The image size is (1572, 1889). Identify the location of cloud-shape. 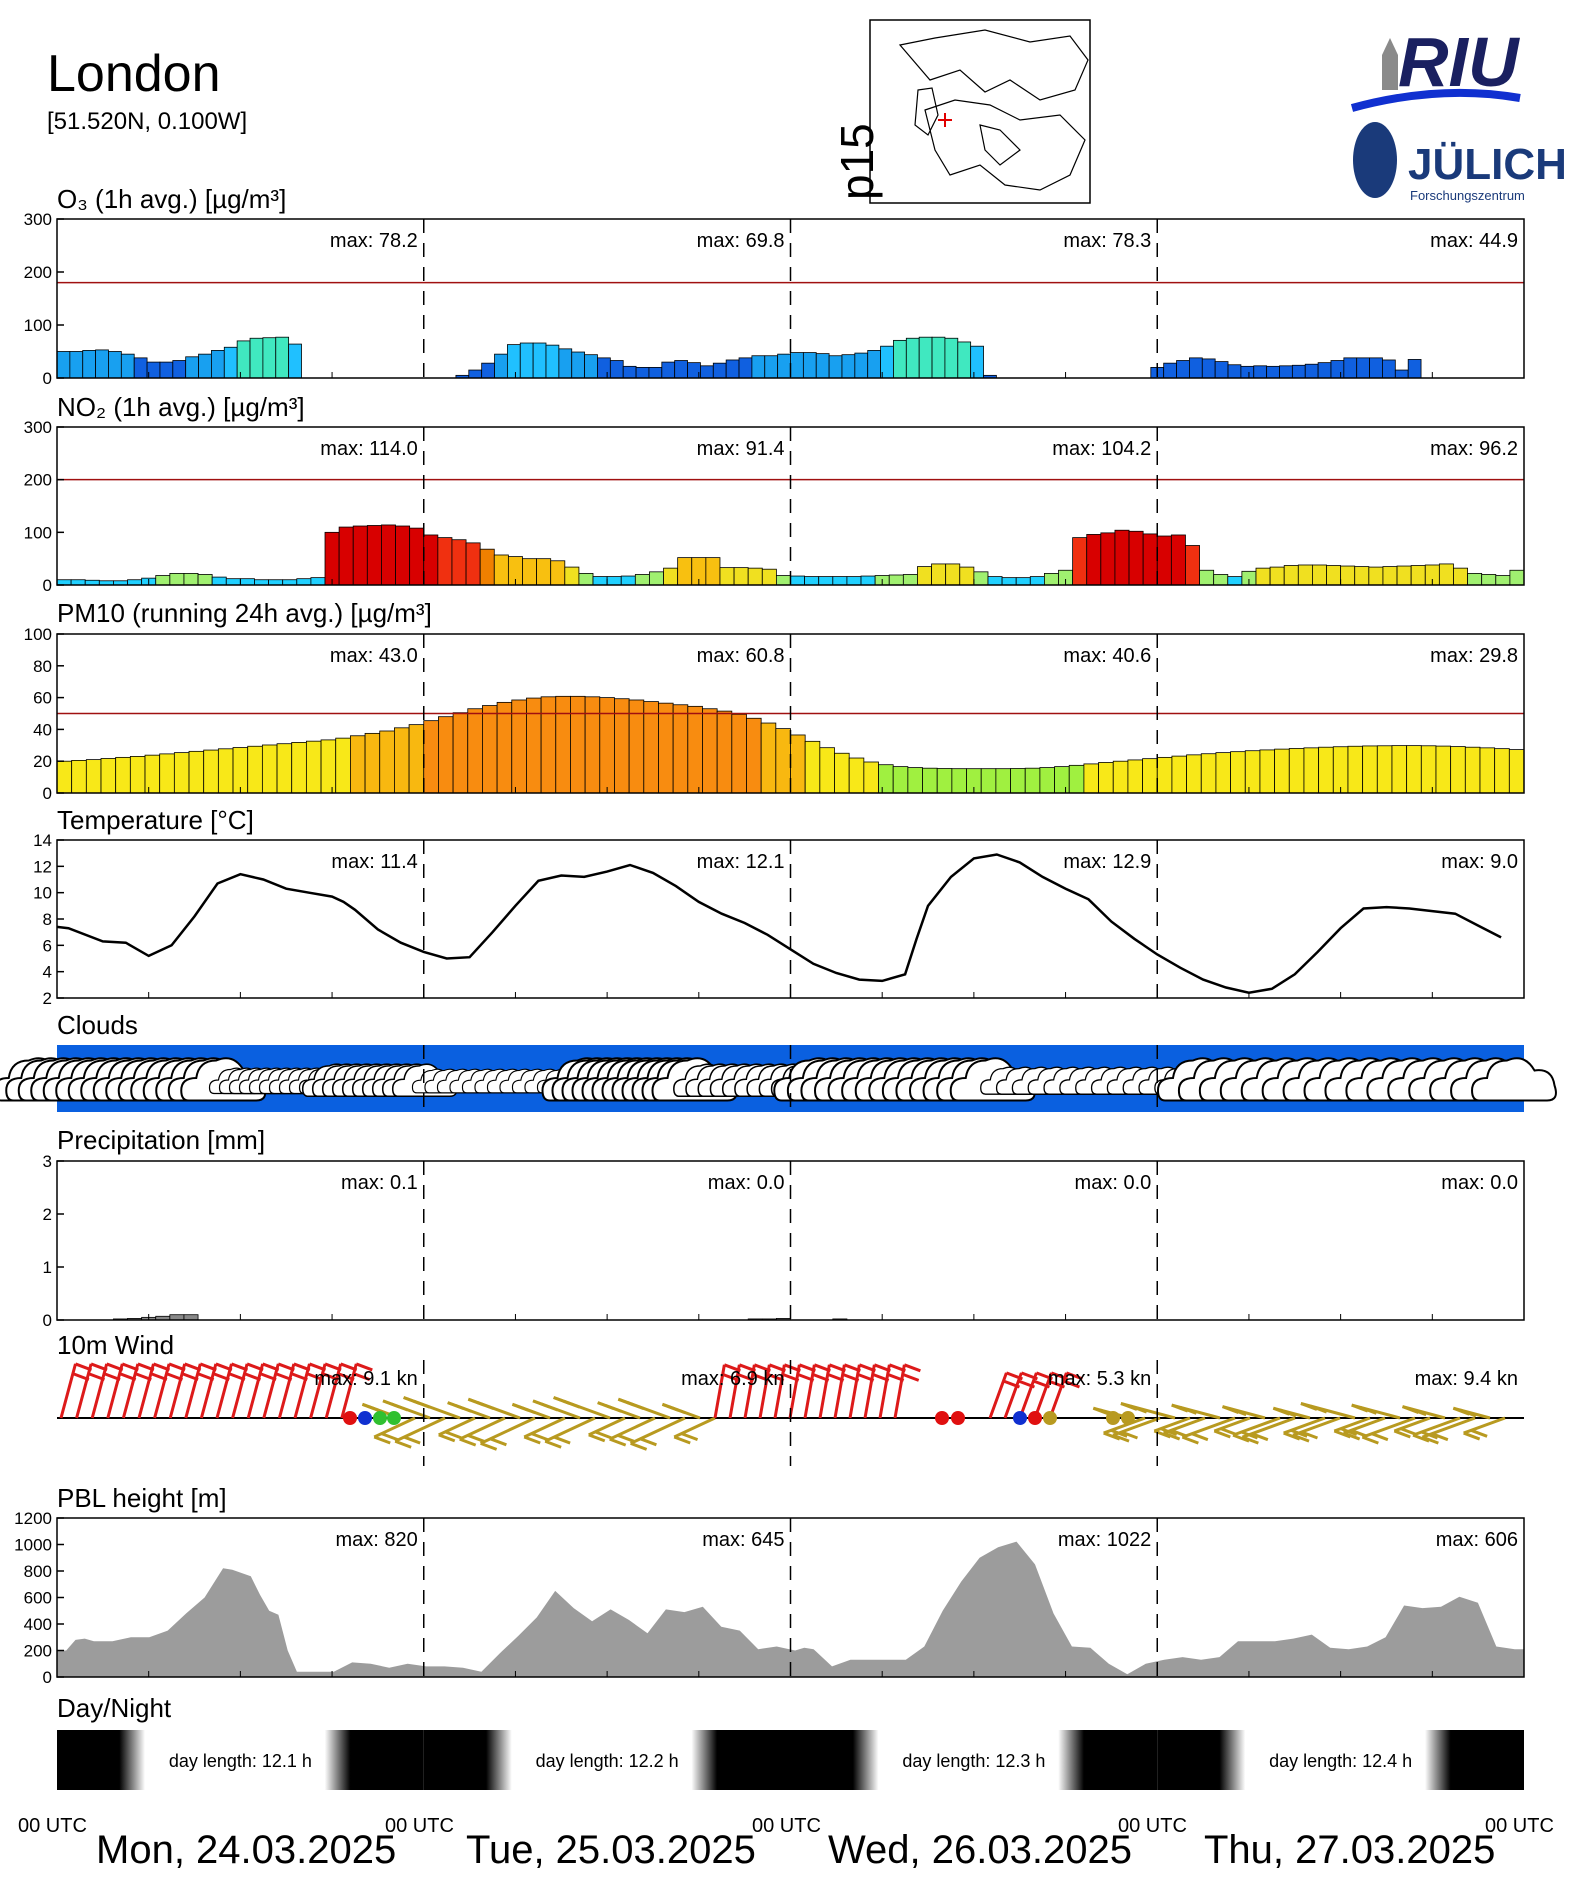
(1514, 1079).